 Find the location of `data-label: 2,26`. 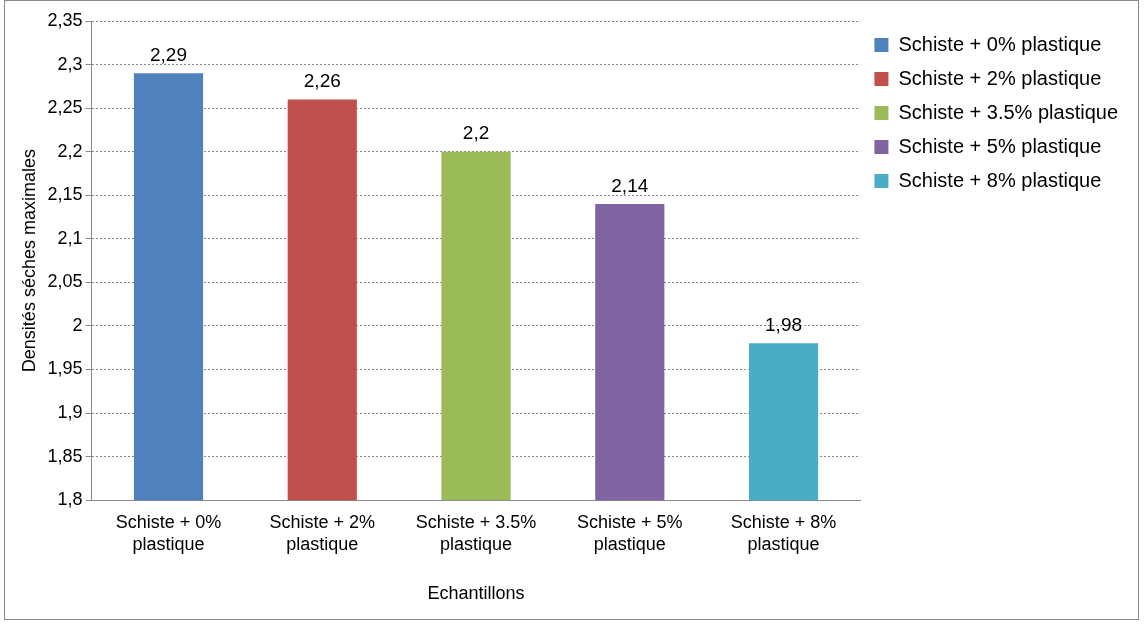

data-label: 2,26 is located at coordinates (322, 81).